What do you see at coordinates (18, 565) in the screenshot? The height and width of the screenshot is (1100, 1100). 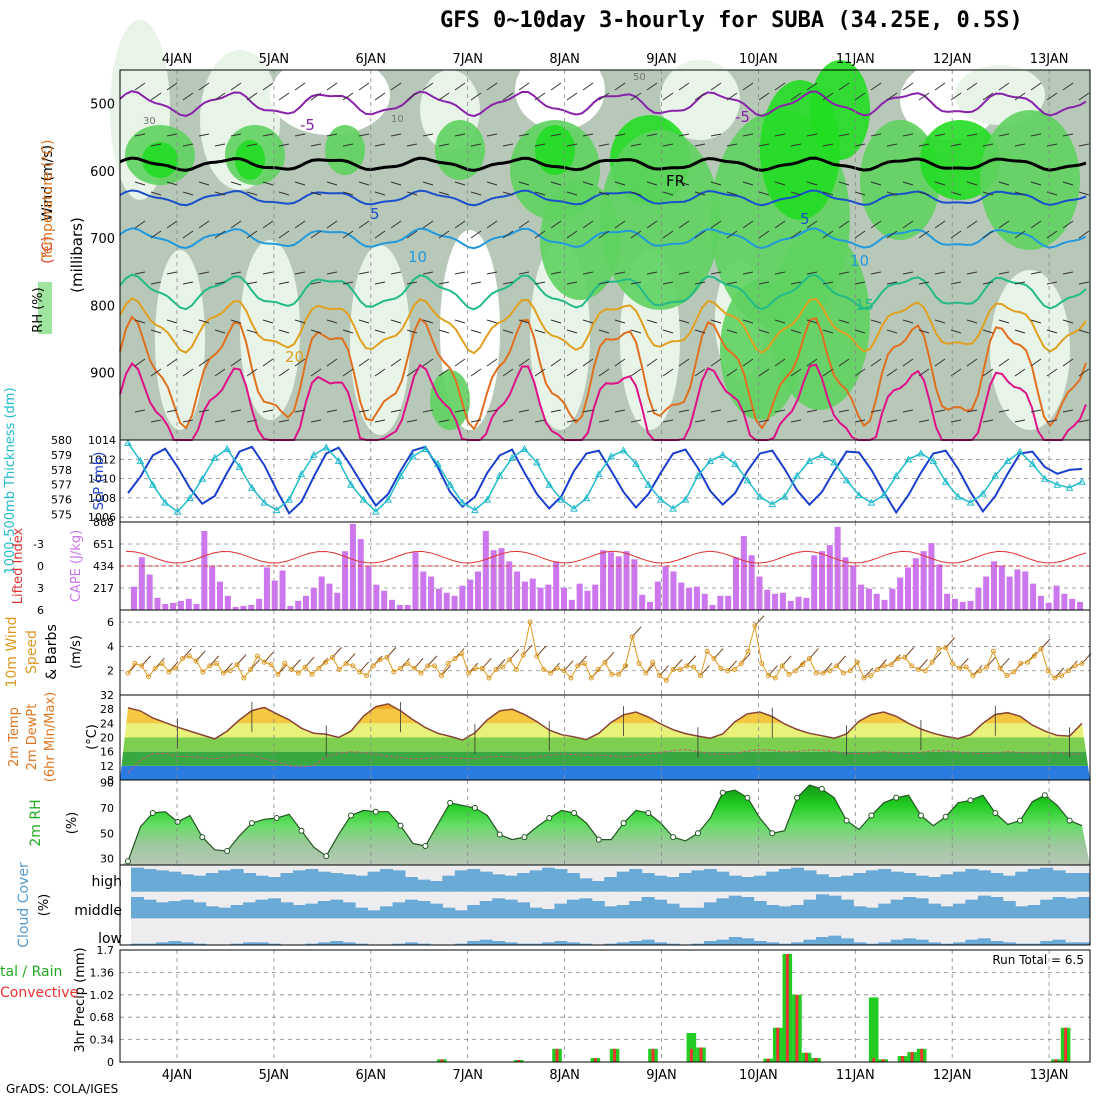 I see `li-axis-label: Lifted Index` at bounding box center [18, 565].